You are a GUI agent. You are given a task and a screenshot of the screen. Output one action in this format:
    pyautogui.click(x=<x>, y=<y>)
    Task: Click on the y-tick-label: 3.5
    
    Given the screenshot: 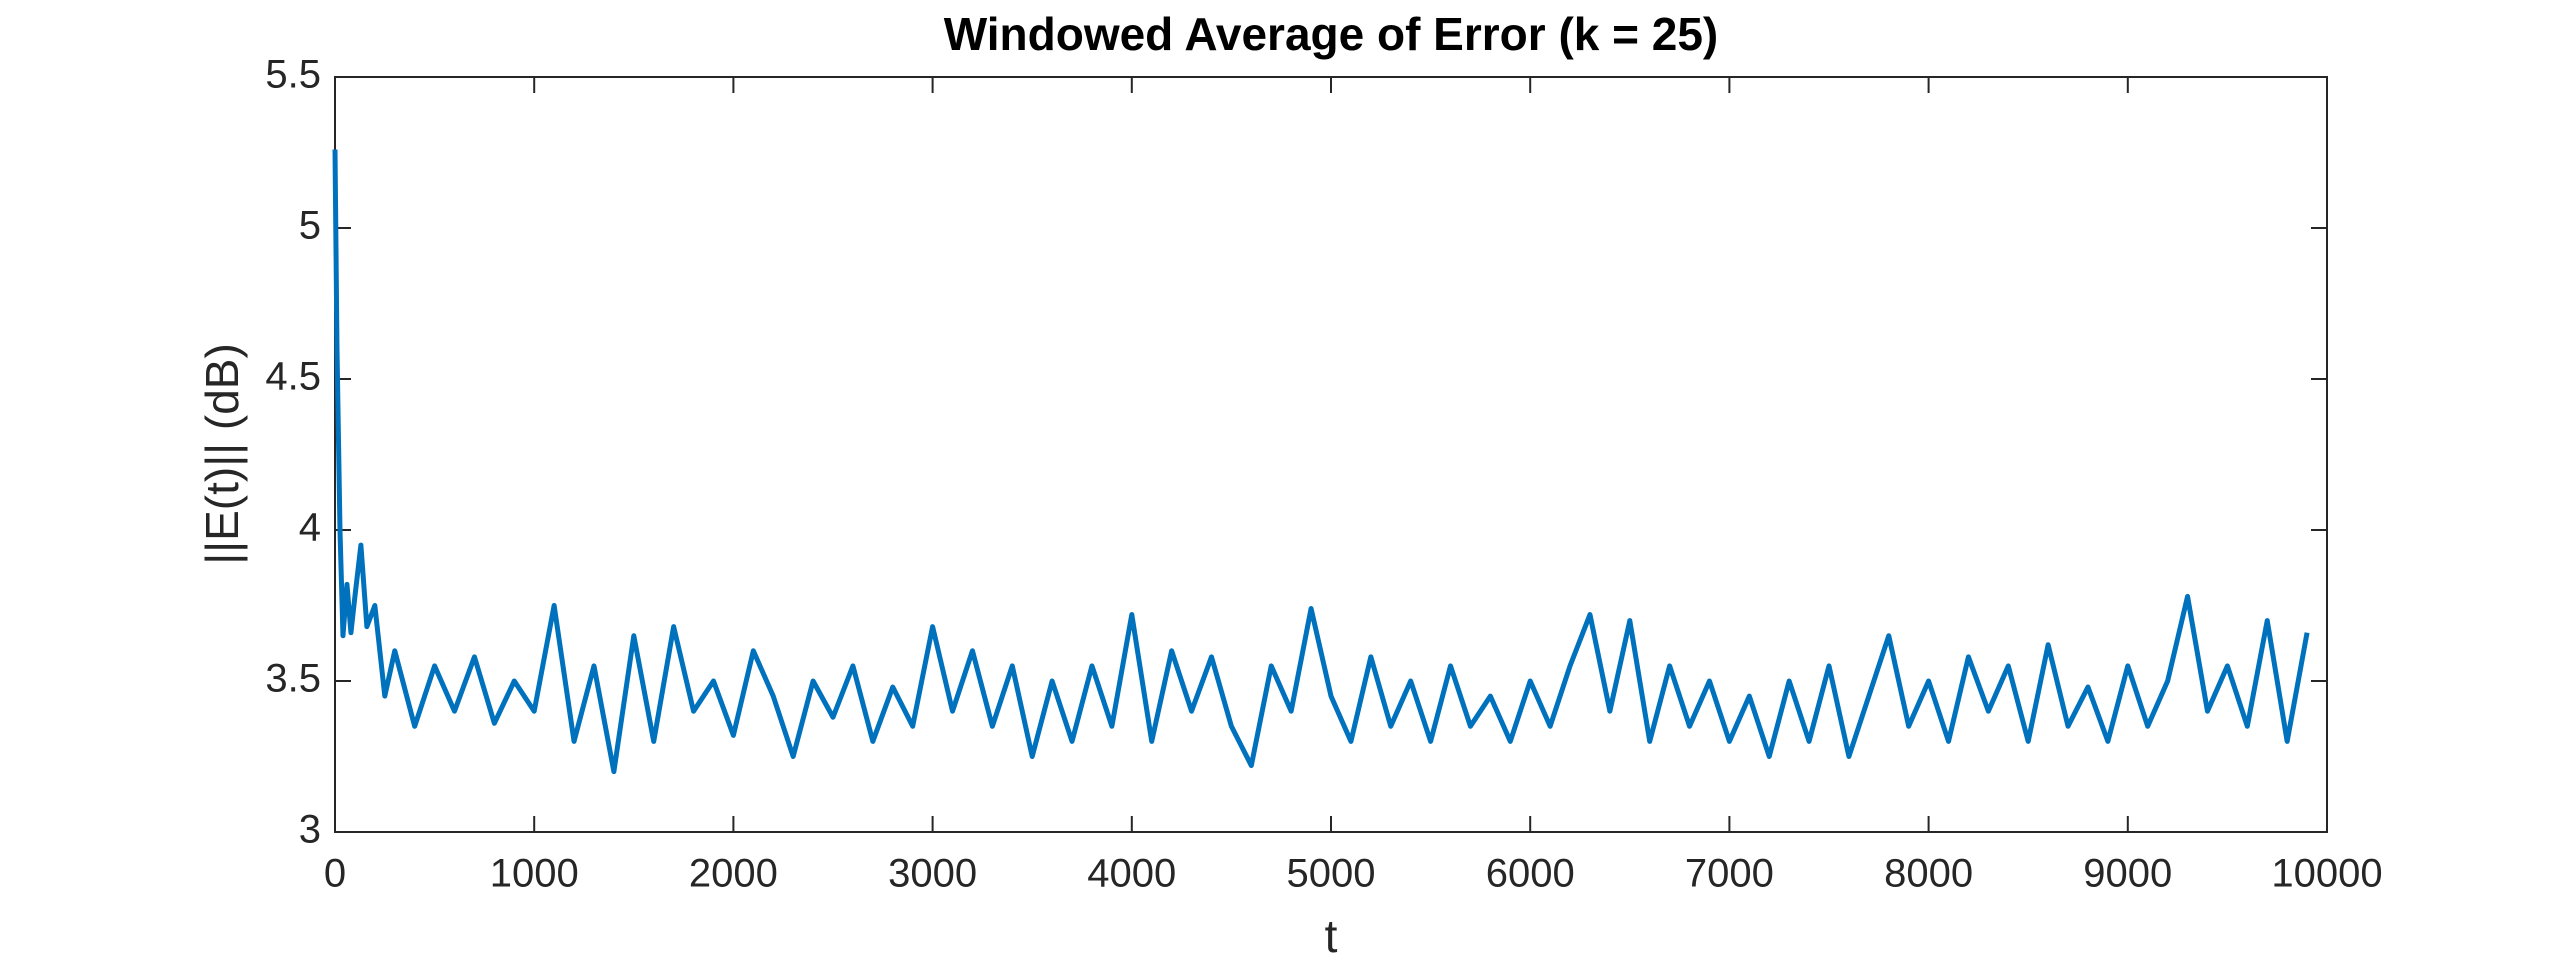 What is the action you would take?
    pyautogui.click(x=293, y=679)
    